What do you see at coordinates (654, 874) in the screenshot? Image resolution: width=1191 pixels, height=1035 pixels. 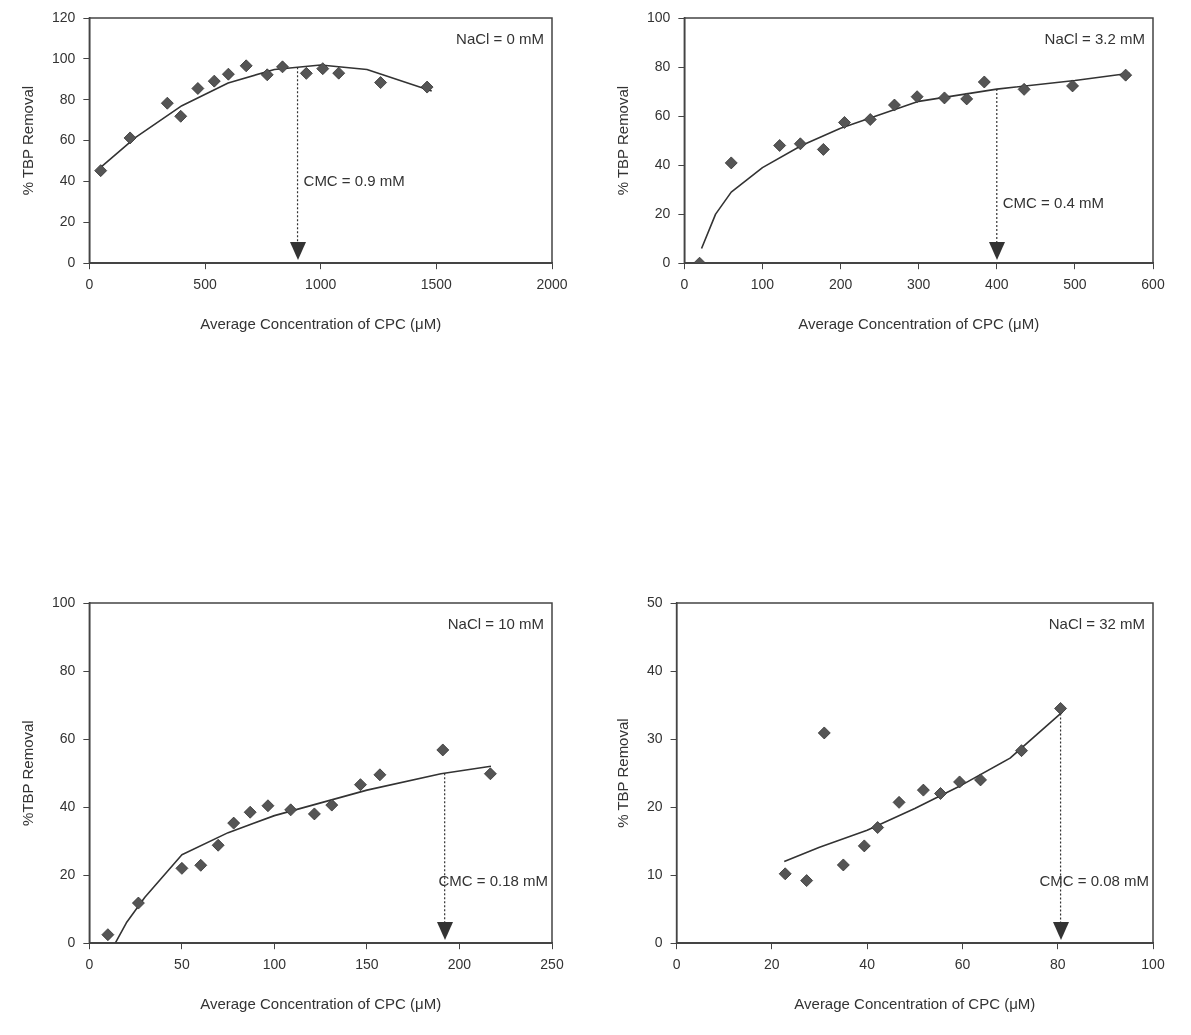 I see `y-tick-label: 10` at bounding box center [654, 874].